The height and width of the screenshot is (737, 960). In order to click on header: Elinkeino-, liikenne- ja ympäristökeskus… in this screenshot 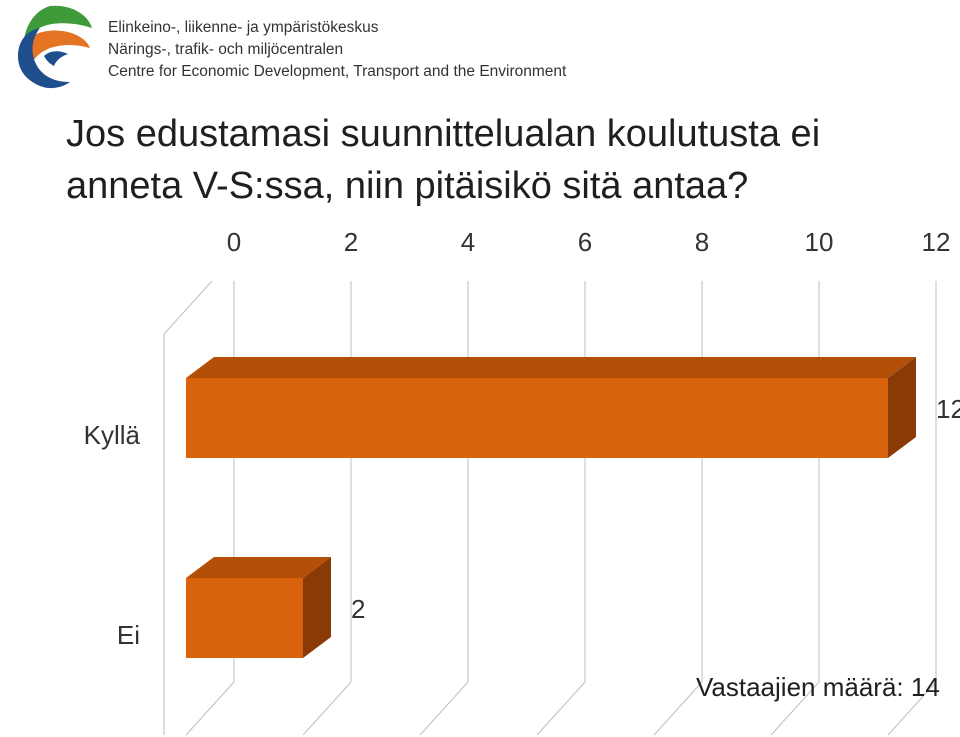, I will do `click(480, 47)`.